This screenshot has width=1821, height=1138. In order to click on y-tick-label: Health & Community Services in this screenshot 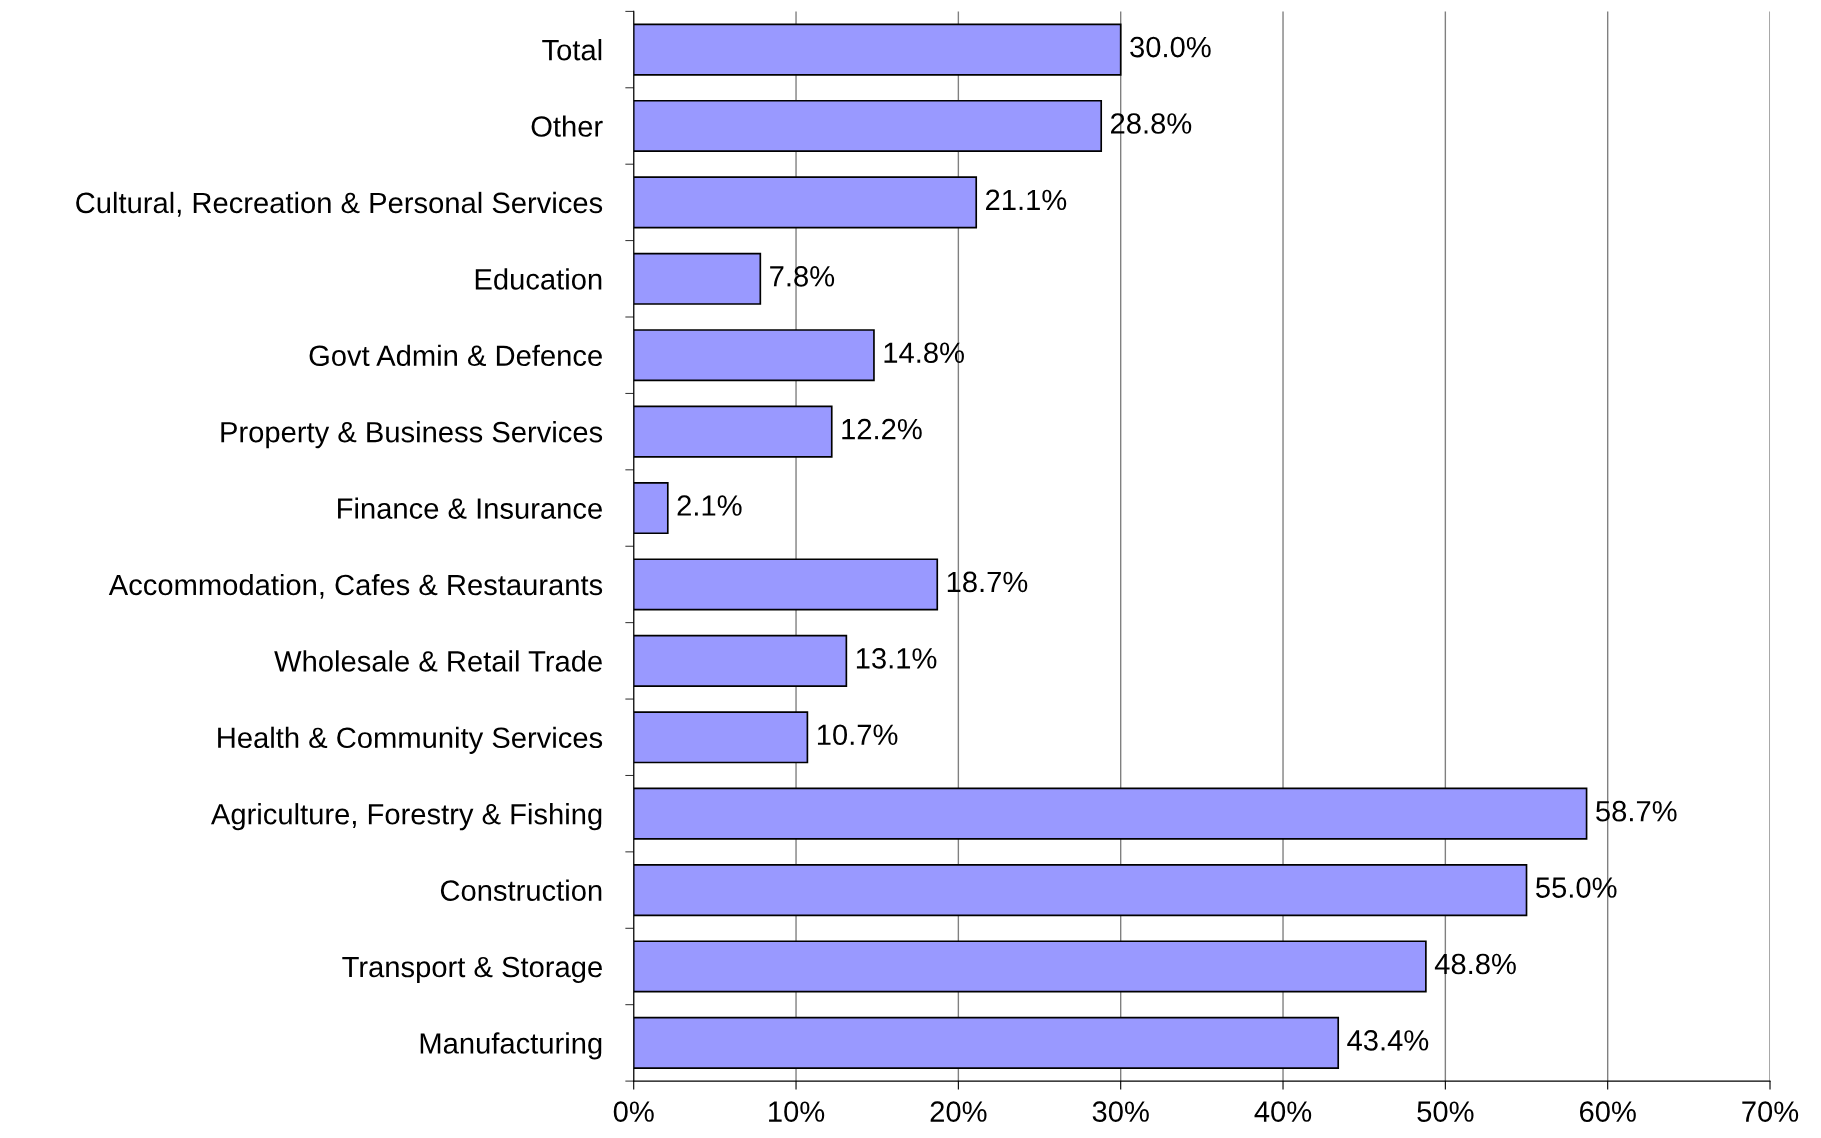, I will do `click(410, 740)`.